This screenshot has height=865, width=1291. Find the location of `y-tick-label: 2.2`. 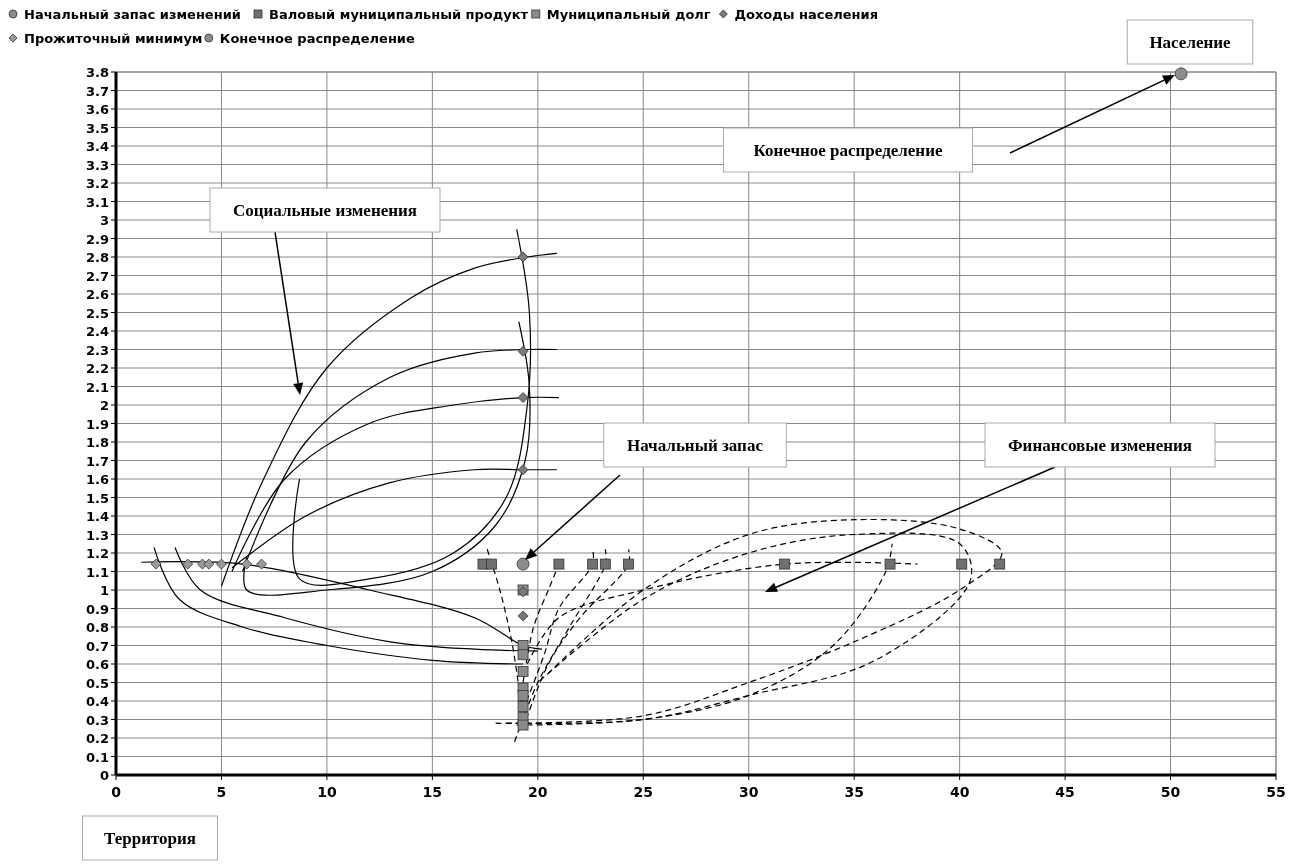

y-tick-label: 2.2 is located at coordinates (97, 368).